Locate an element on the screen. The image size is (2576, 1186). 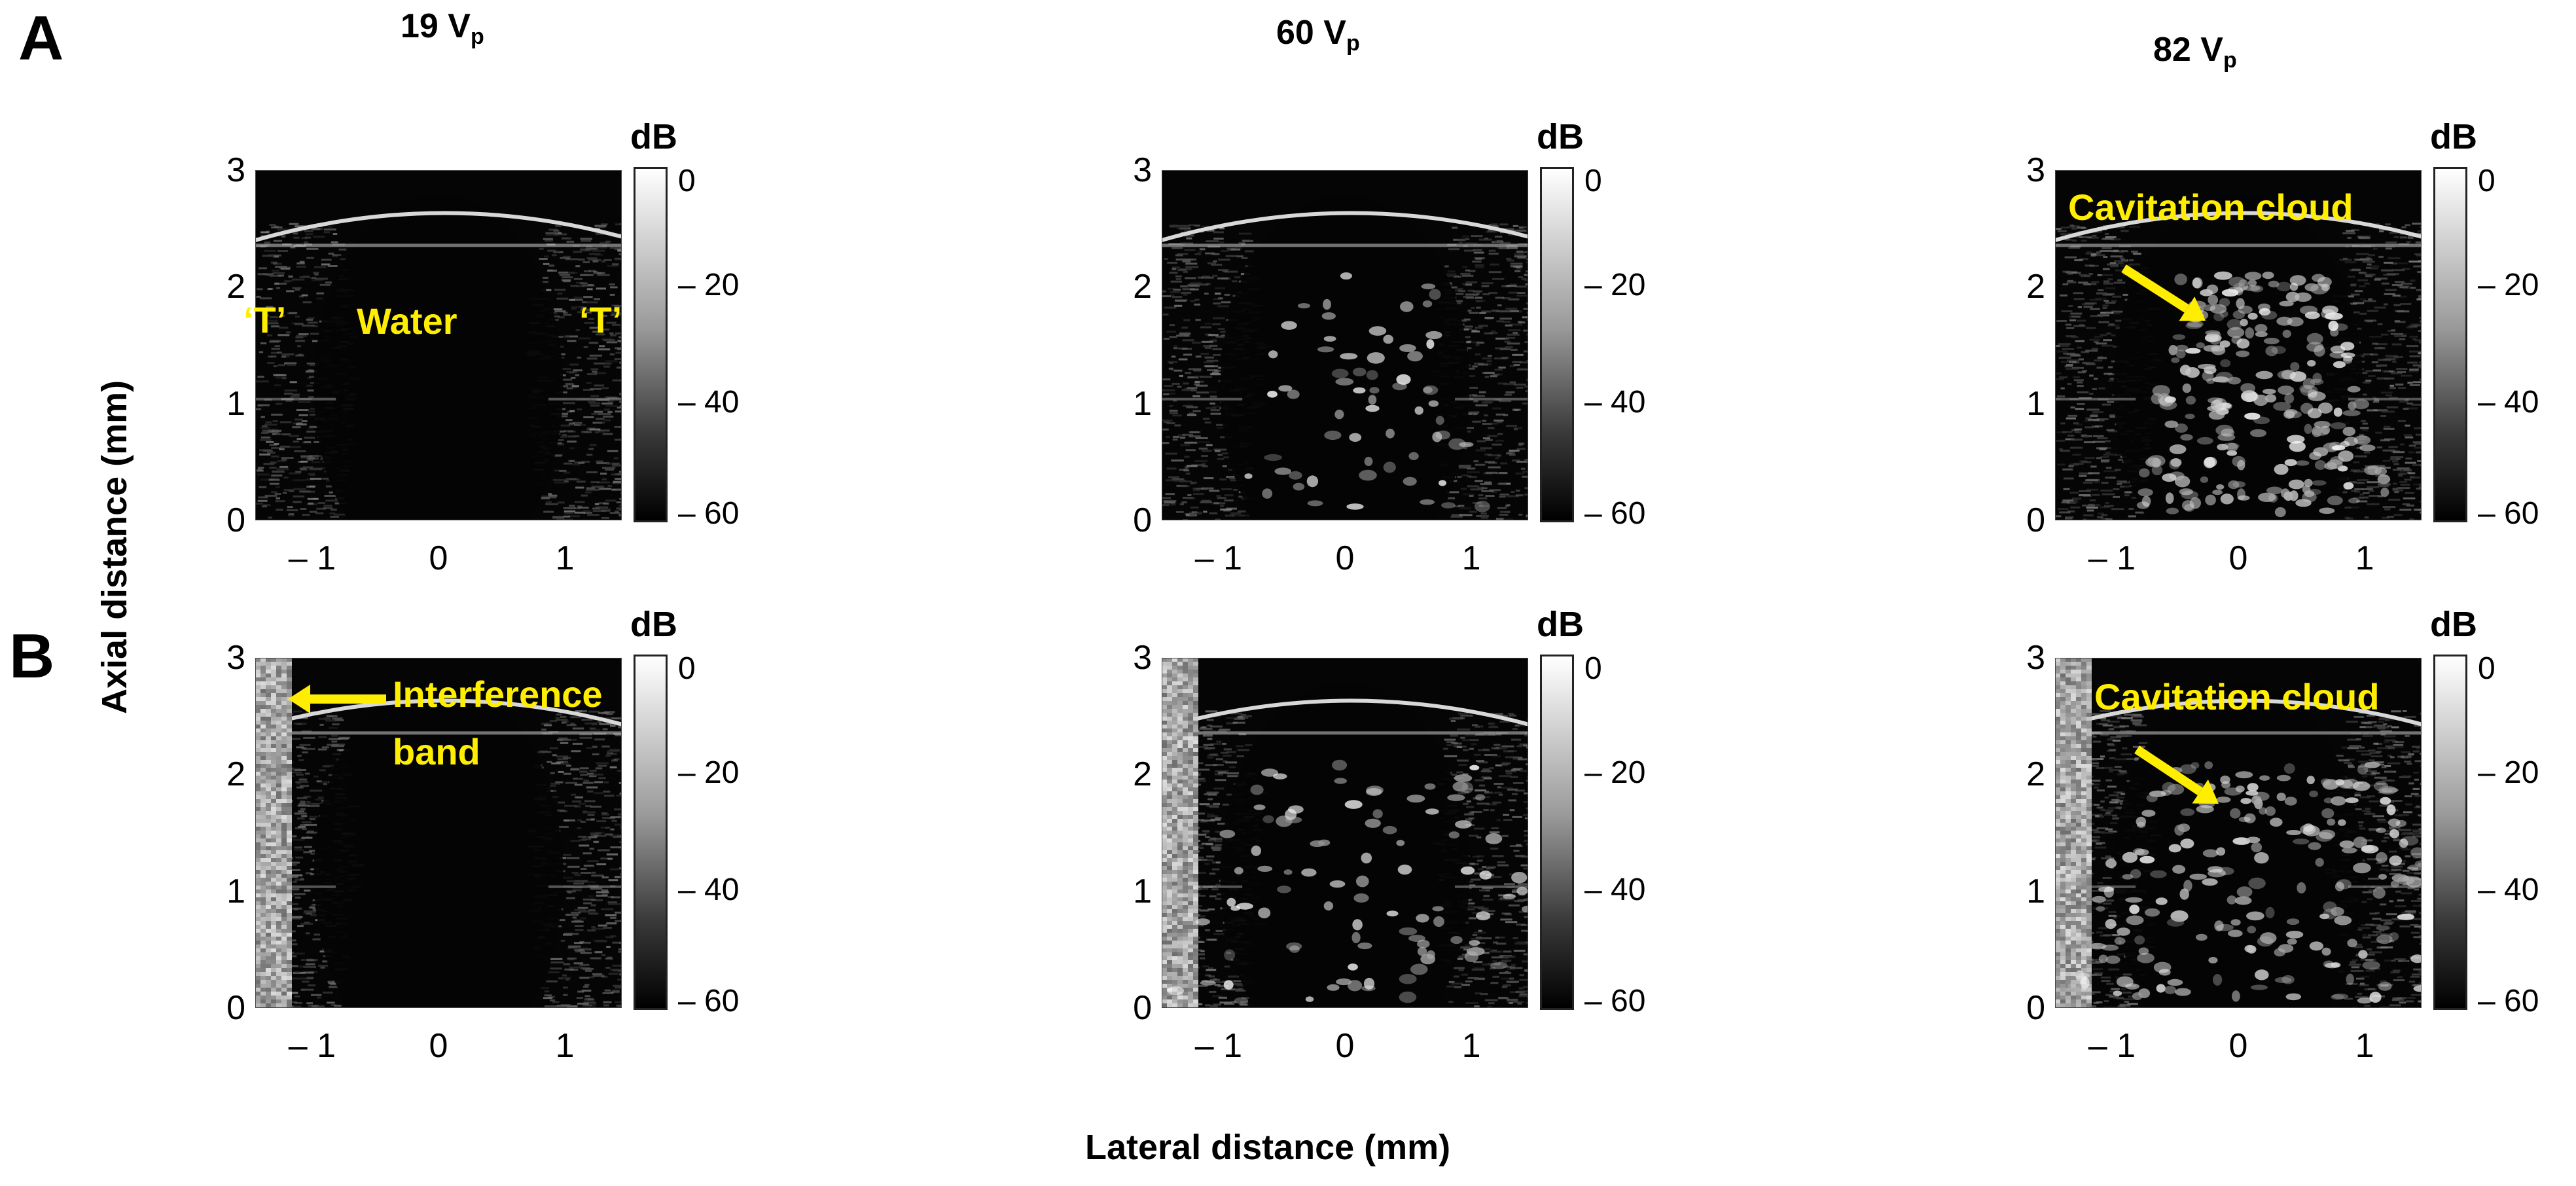
label-water: Water is located at coordinates (407, 321).